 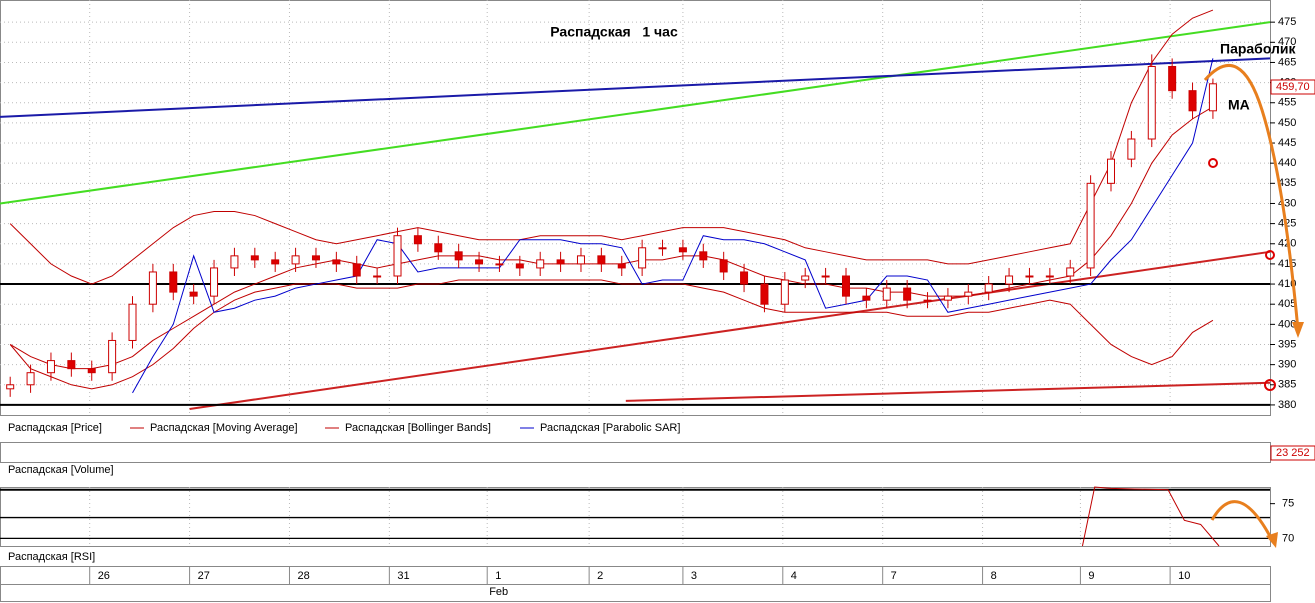 I want to click on legend-label: Распадская [Bollinger Bands], so click(x=418, y=428).